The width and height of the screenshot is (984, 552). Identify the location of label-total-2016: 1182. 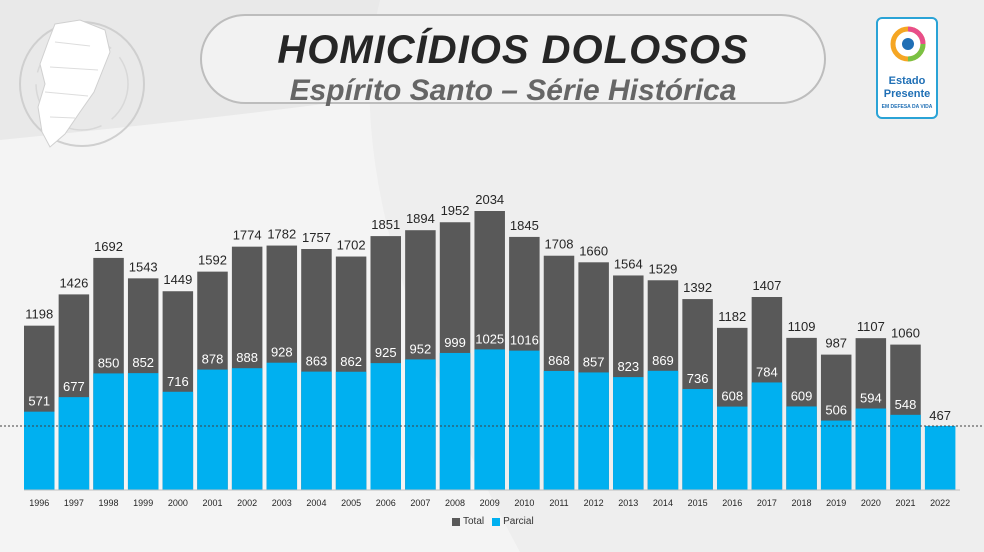
(732, 316).